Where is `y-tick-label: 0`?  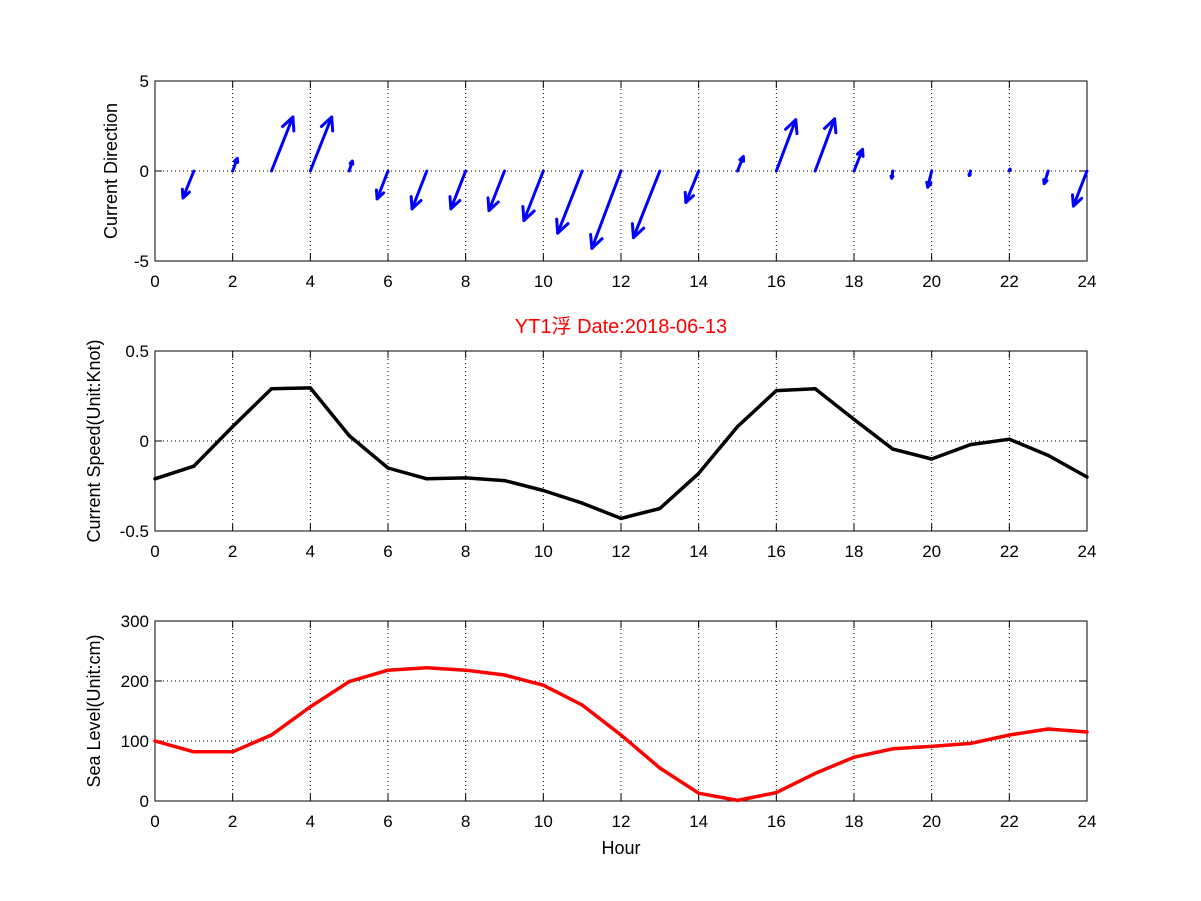 y-tick-label: 0 is located at coordinates (144, 441).